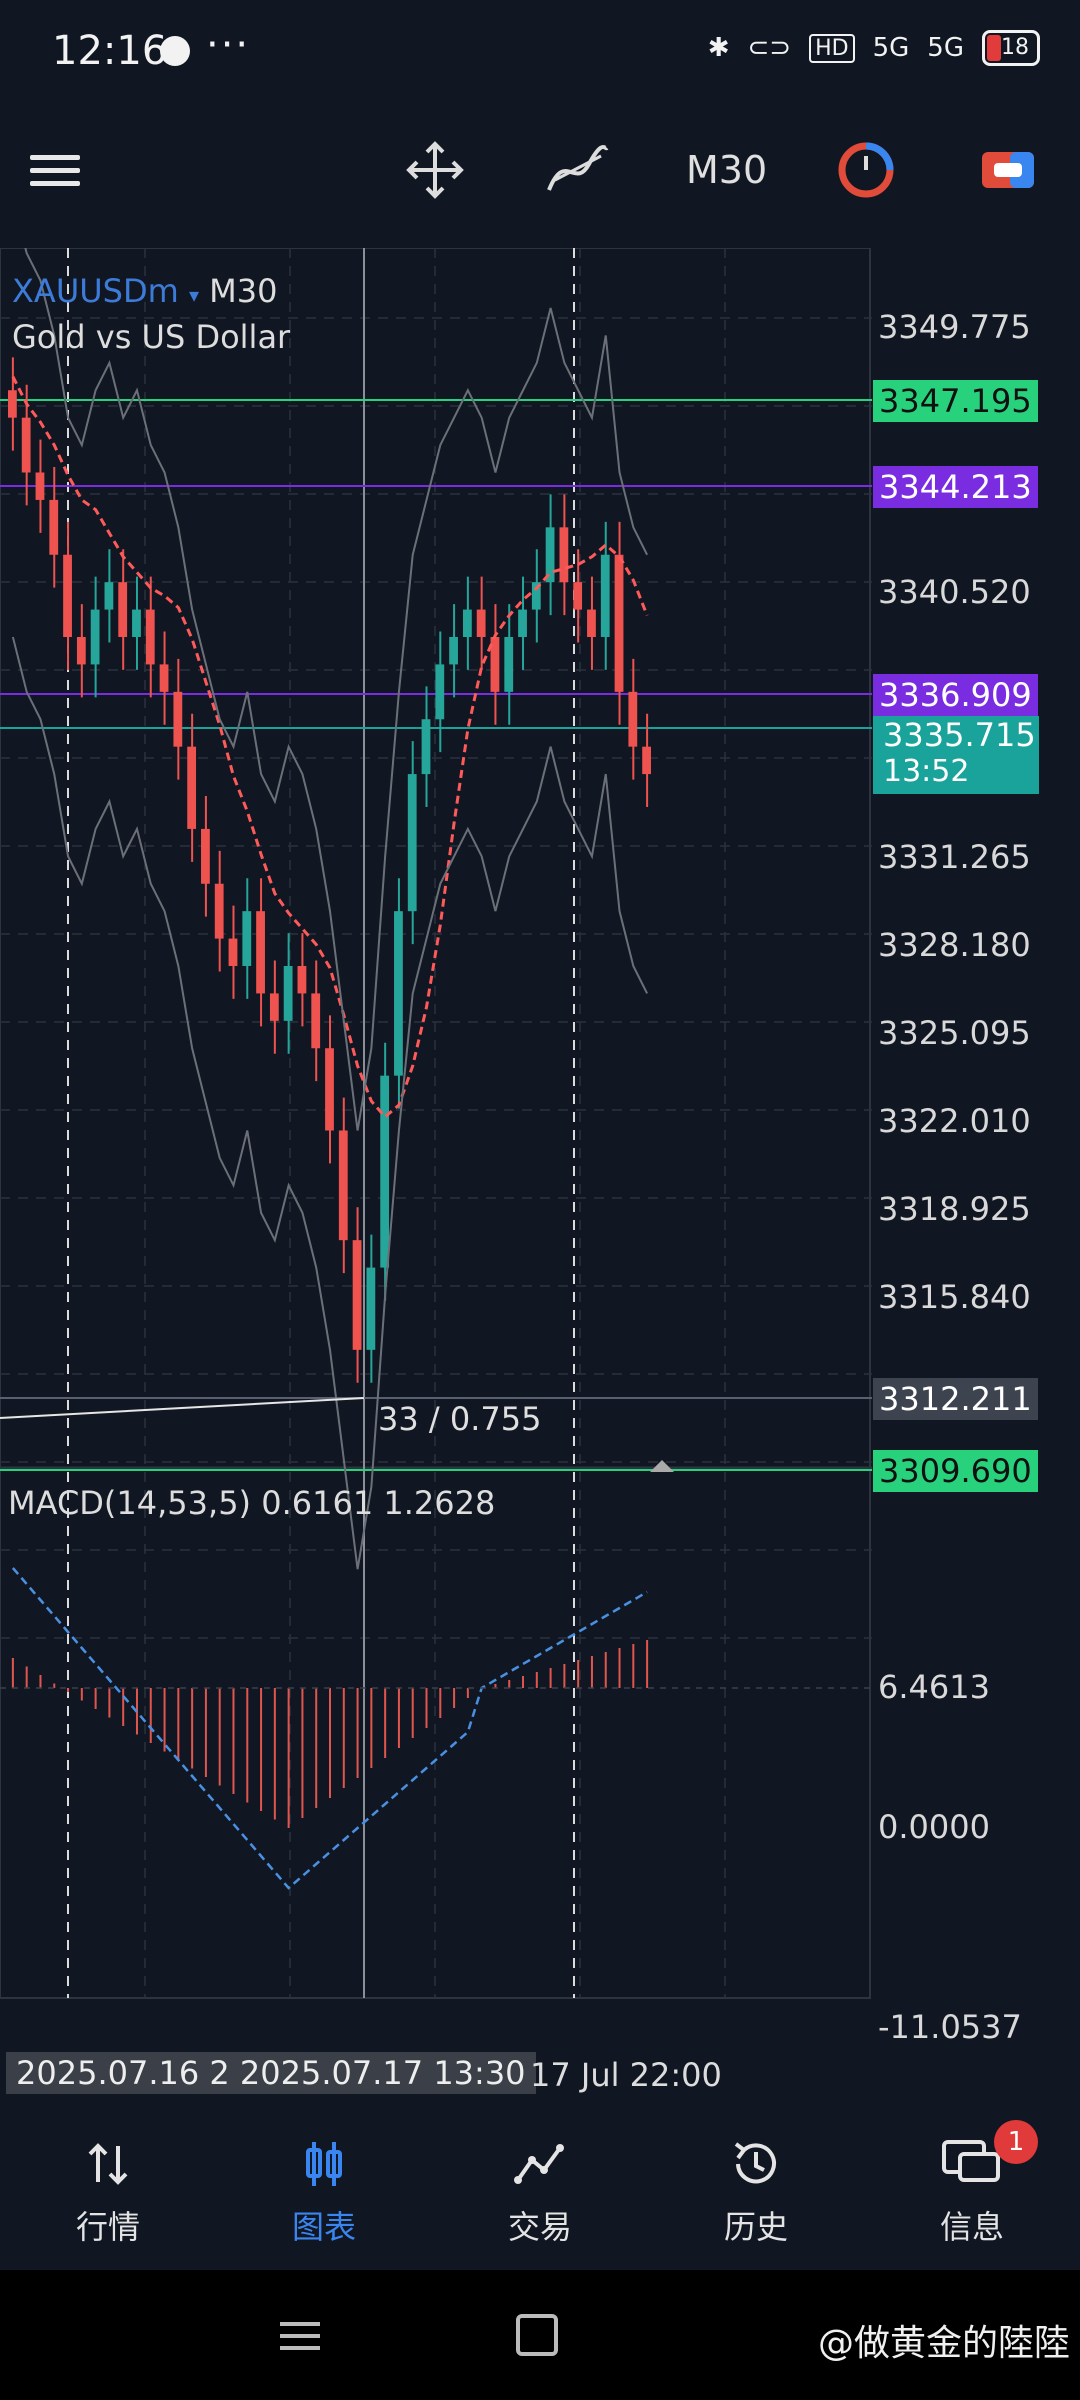  I want to click on indicators-icon, so click(577, 170).